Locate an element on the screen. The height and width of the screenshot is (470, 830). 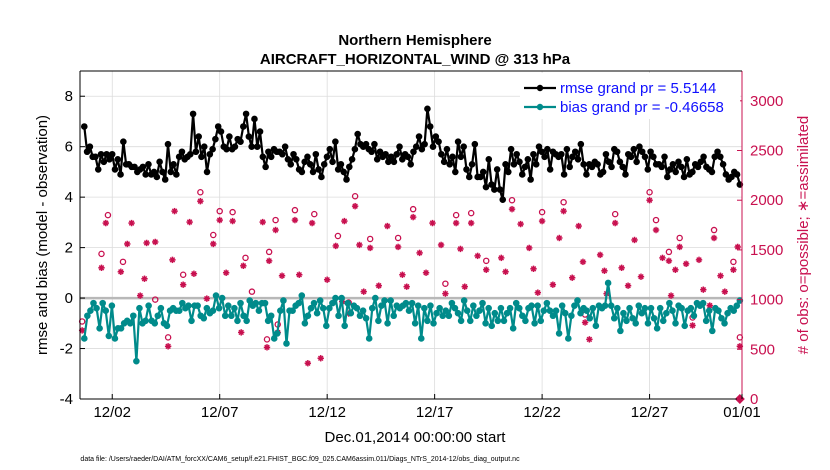
x-tick-label: 12/02 is located at coordinates (112, 412).